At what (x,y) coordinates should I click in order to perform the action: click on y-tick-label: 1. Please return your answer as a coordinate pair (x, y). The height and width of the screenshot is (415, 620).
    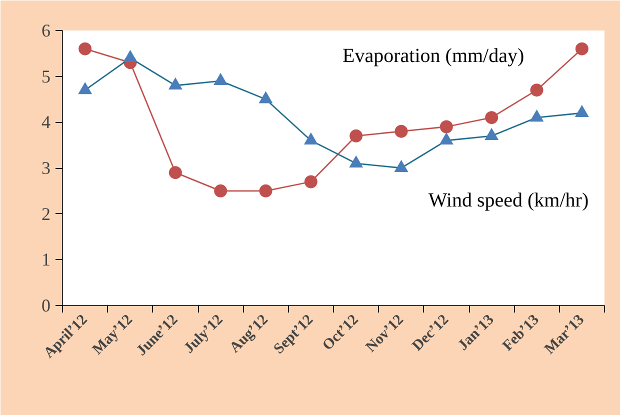
    Looking at the image, I should click on (46, 260).